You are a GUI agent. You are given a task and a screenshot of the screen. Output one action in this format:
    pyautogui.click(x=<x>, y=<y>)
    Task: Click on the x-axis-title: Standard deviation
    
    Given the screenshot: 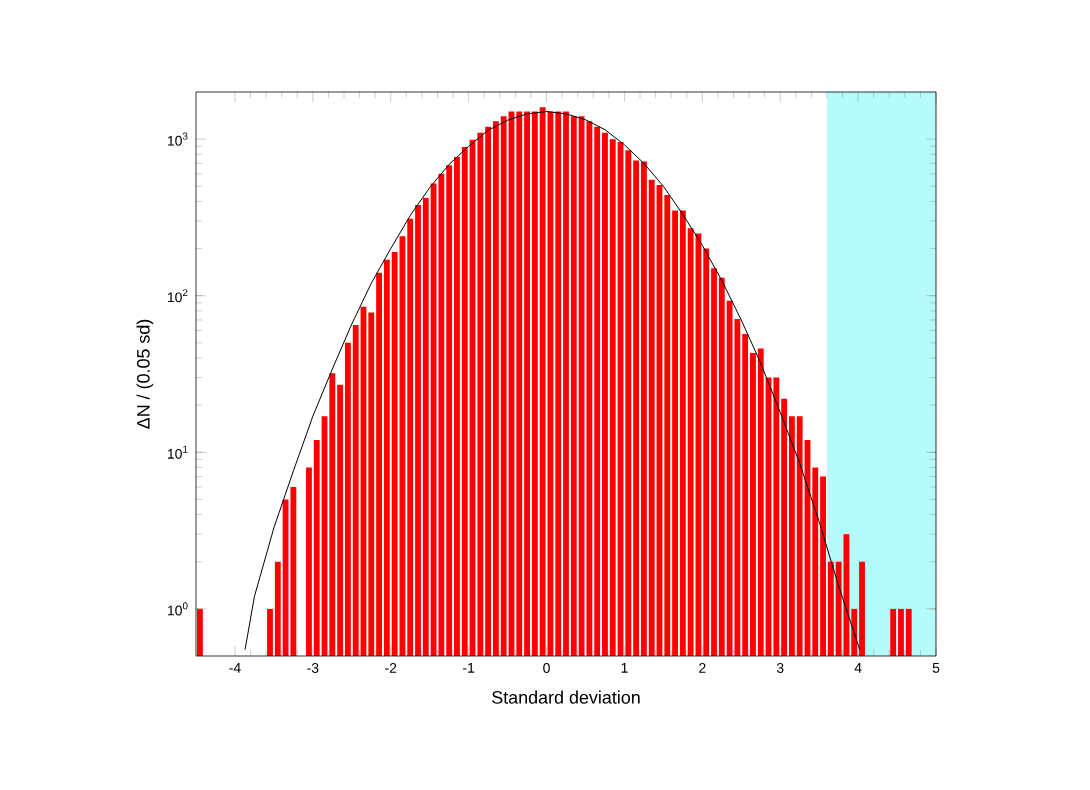 What is the action you would take?
    pyautogui.click(x=566, y=697)
    